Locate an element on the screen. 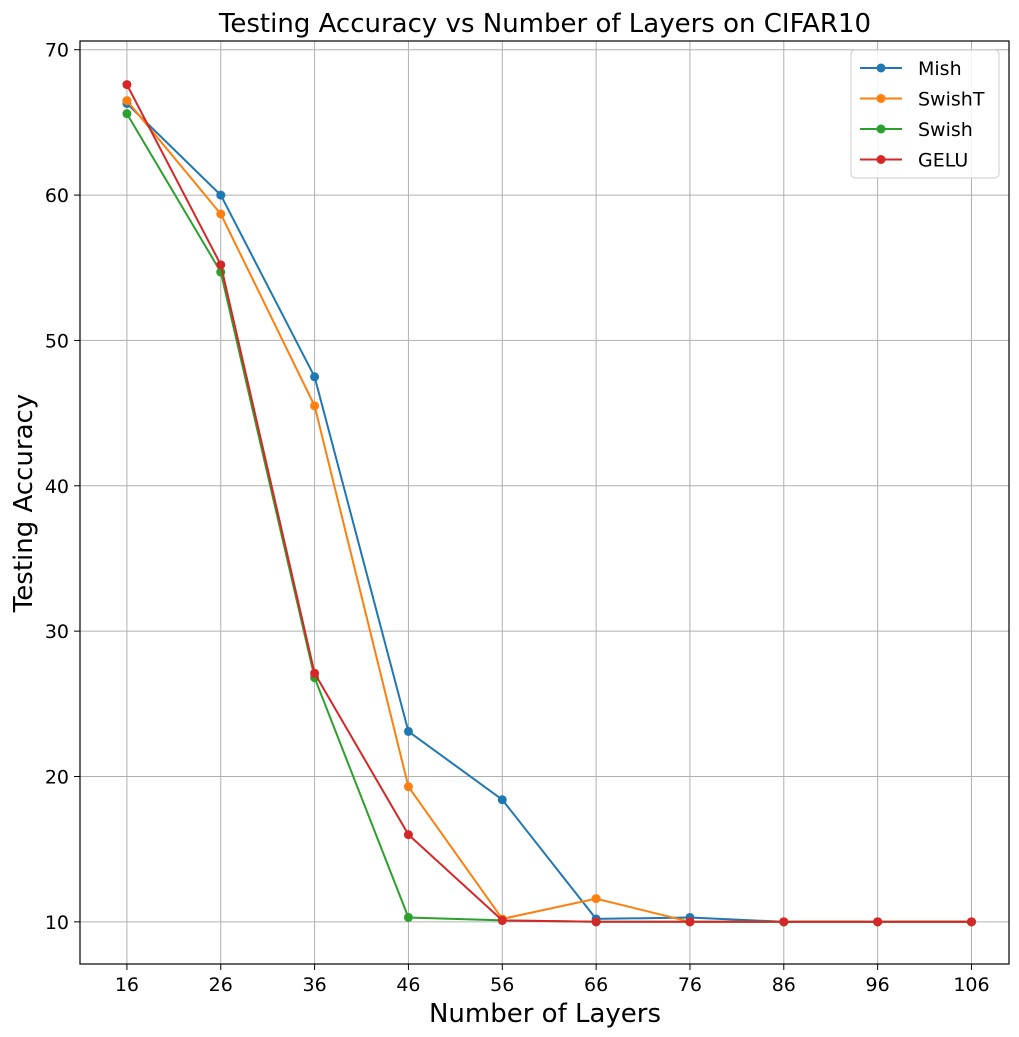 This screenshot has width=1019, height=1037. x-tick-label: 36 is located at coordinates (315, 985).